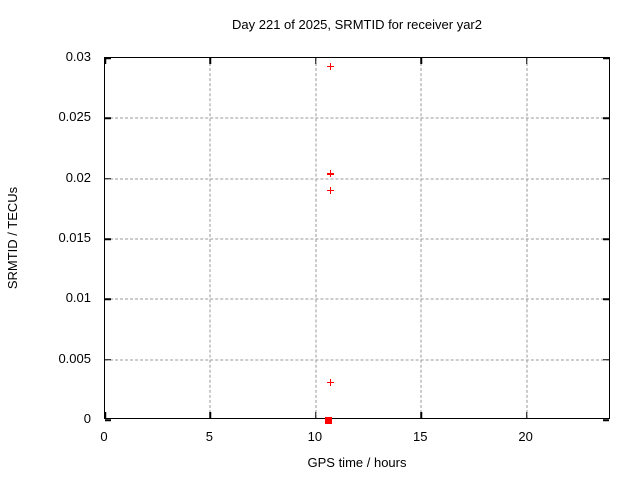 The image size is (640, 480). Describe the element at coordinates (74, 237) in the screenshot. I see `y-tick-label: 0.015` at that location.